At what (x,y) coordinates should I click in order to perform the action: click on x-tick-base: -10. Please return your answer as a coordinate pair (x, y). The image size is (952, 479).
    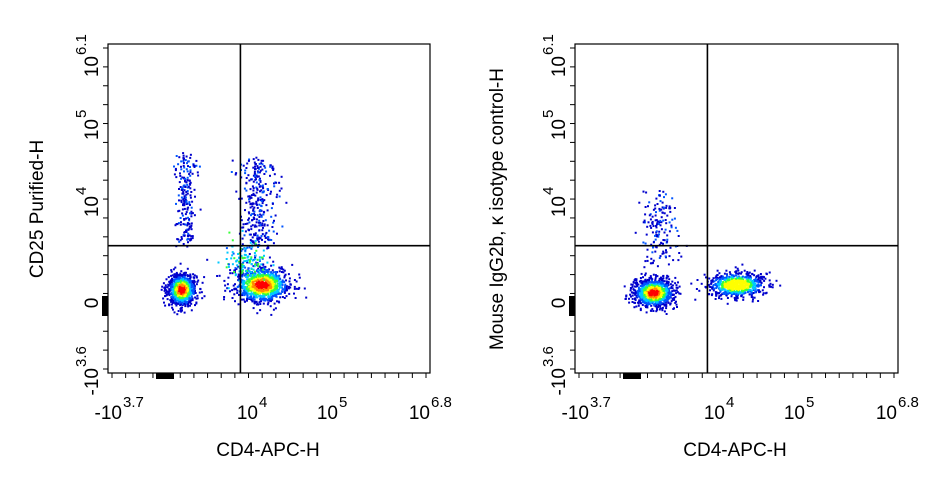
    Looking at the image, I should click on (108, 413).